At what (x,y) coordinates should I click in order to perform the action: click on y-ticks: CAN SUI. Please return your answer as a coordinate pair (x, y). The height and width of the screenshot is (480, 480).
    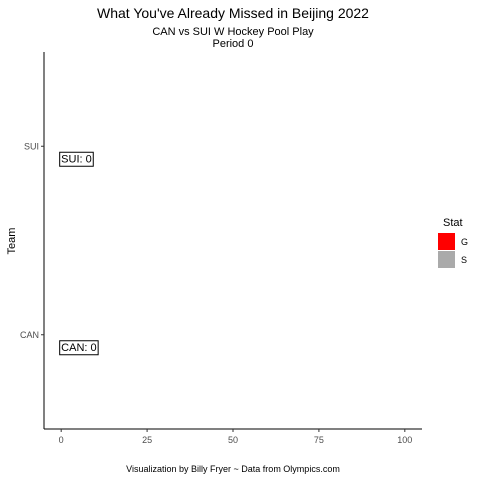
    Looking at the image, I should click on (32, 240).